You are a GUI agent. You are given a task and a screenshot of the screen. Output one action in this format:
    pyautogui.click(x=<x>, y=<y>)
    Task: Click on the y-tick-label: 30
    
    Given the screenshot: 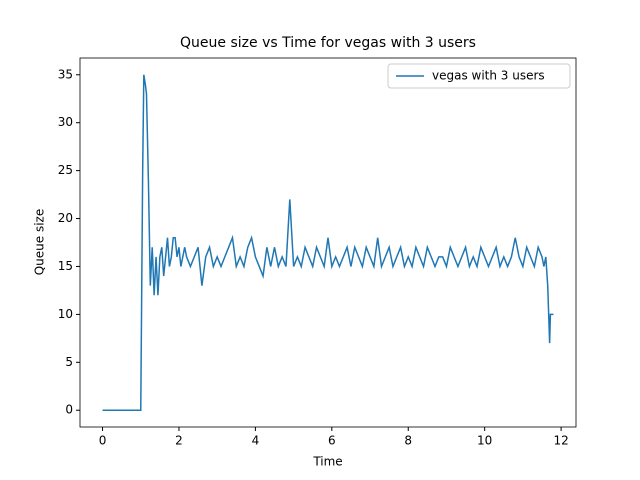 What is the action you would take?
    pyautogui.click(x=65, y=122)
    